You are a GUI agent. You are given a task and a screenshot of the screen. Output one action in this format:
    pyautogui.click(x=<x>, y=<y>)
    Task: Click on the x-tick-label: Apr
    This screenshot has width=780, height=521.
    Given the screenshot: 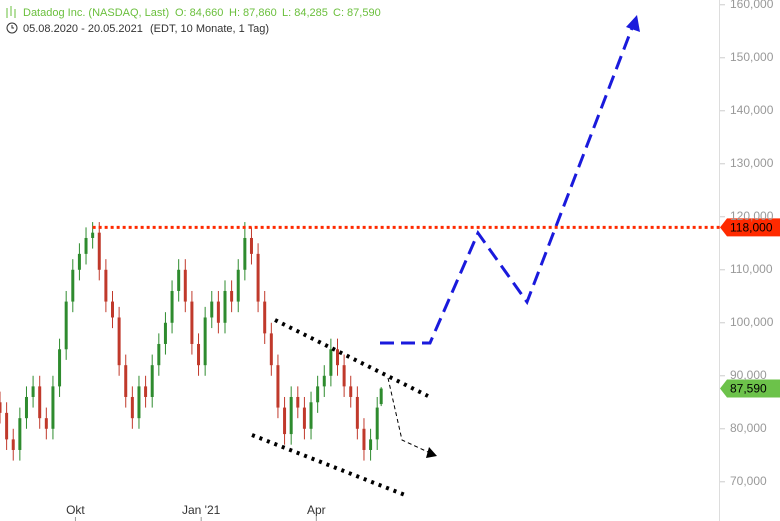 What is the action you would take?
    pyautogui.click(x=316, y=510)
    